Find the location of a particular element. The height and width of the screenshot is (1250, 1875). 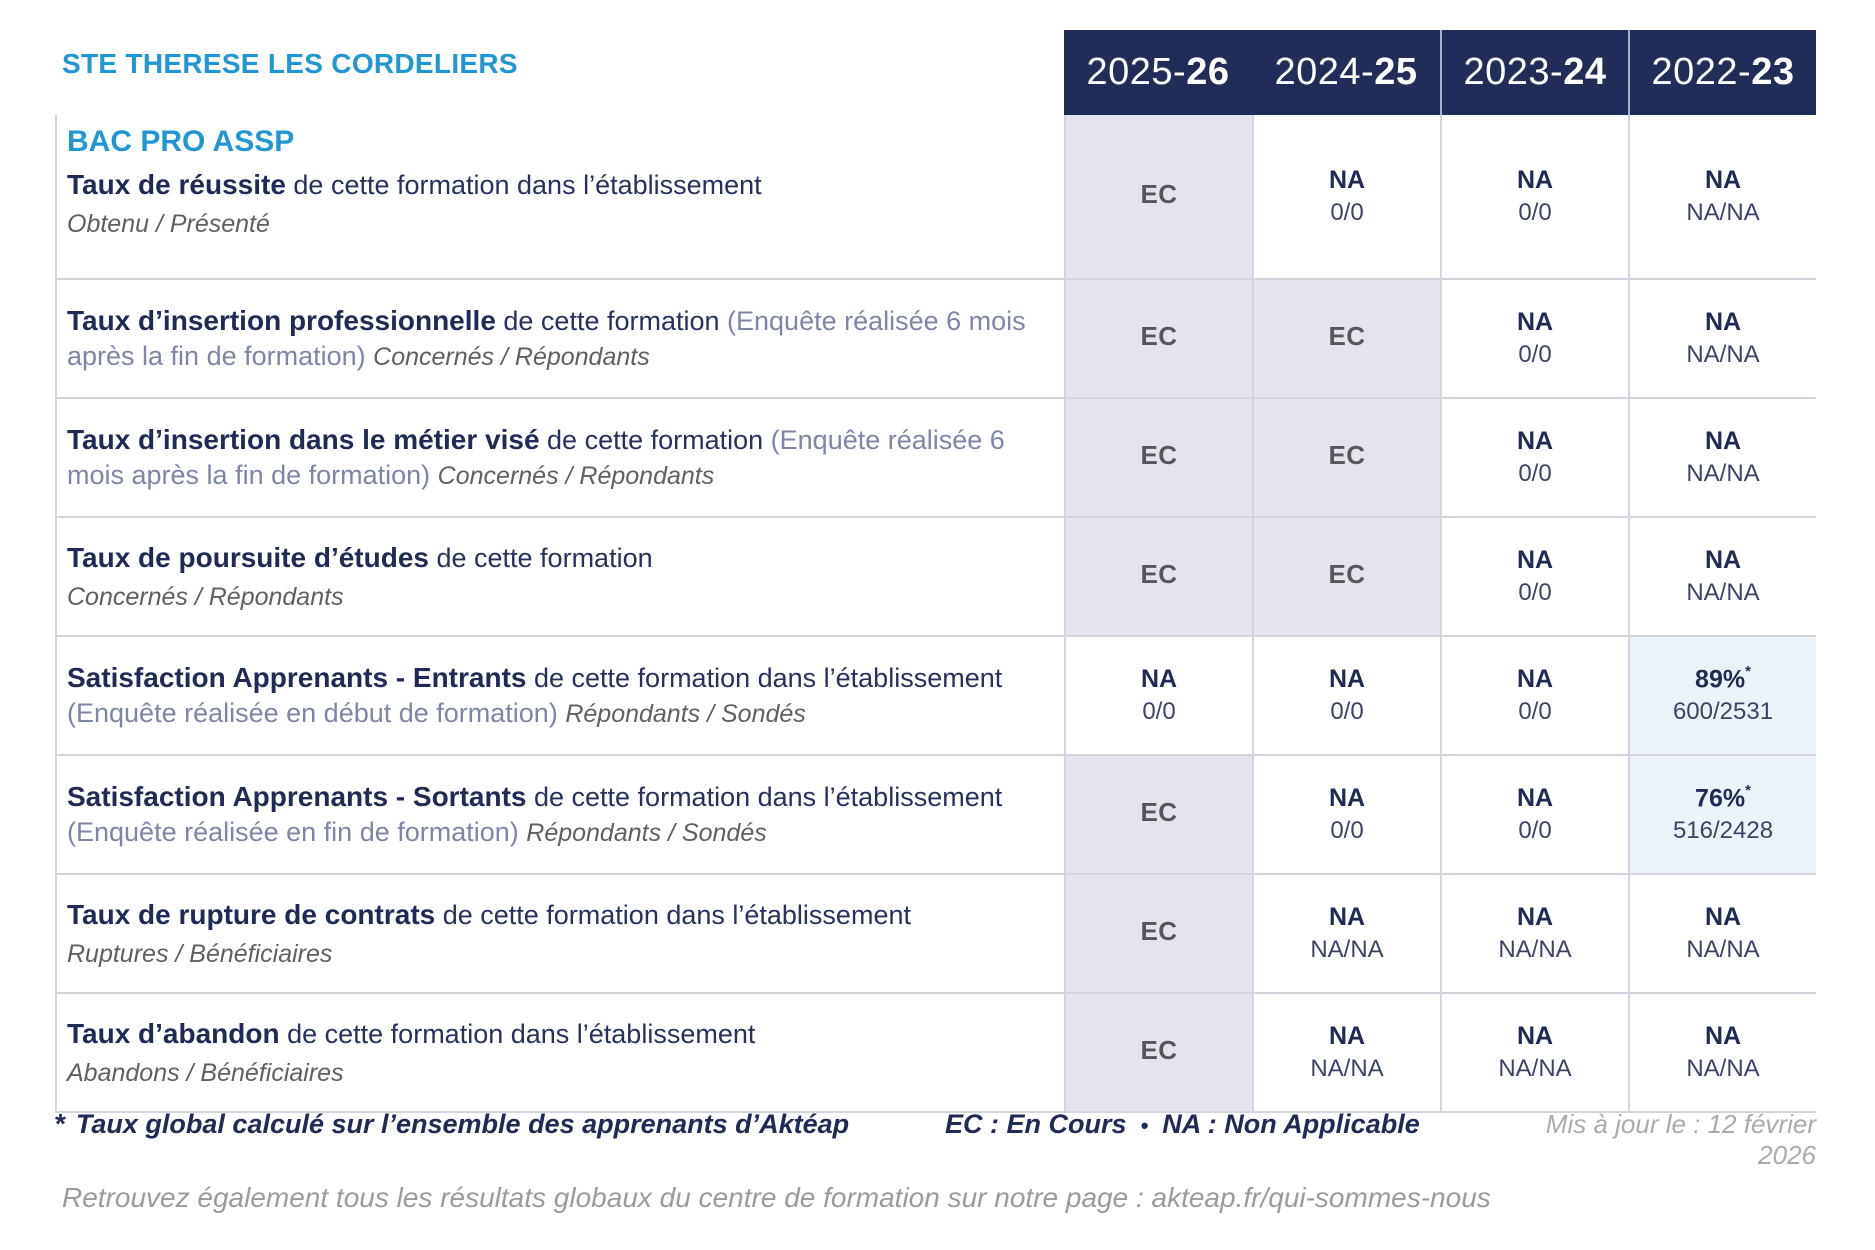

metric-paren: (Enquête réalisée en début de formation) is located at coordinates (316, 713).